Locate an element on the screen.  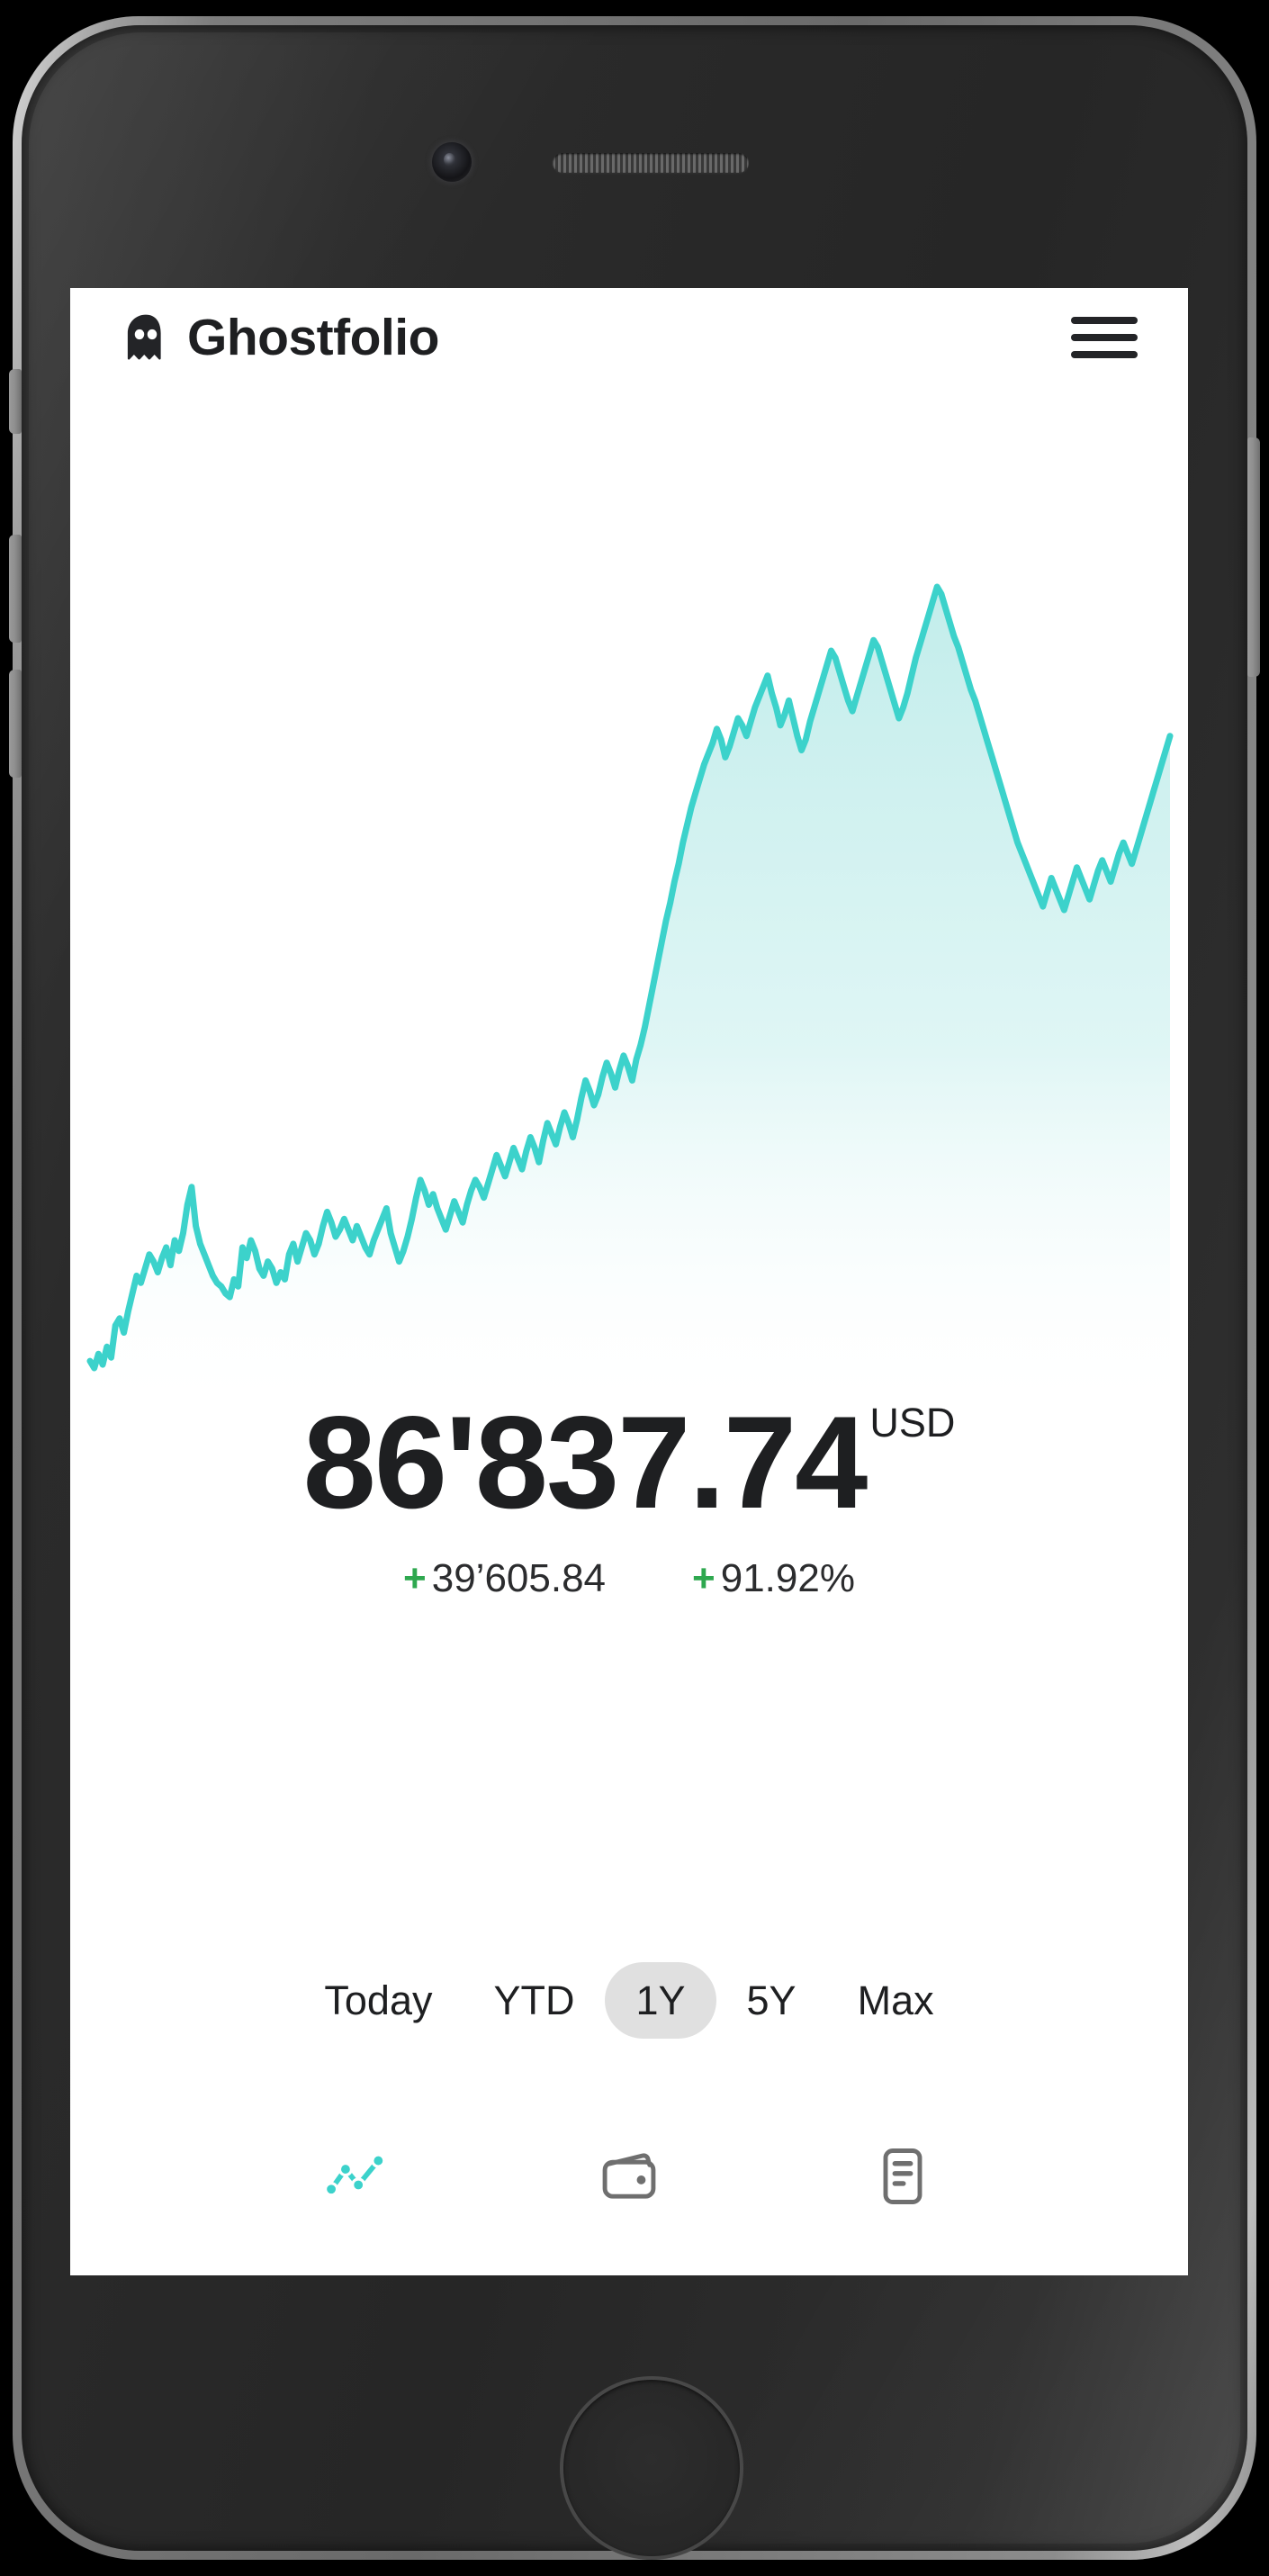
range-tab-ytd: YTD is located at coordinates (534, 2000).